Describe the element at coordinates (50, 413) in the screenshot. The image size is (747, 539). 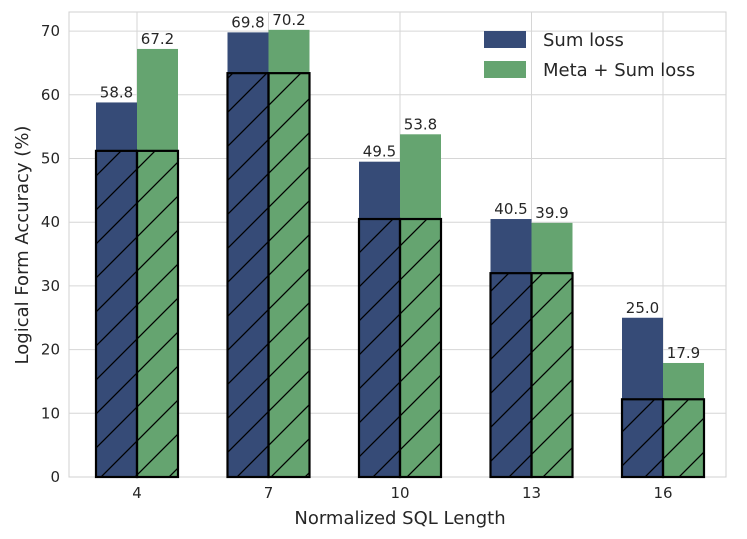
I see `y-tick-label: 10` at that location.